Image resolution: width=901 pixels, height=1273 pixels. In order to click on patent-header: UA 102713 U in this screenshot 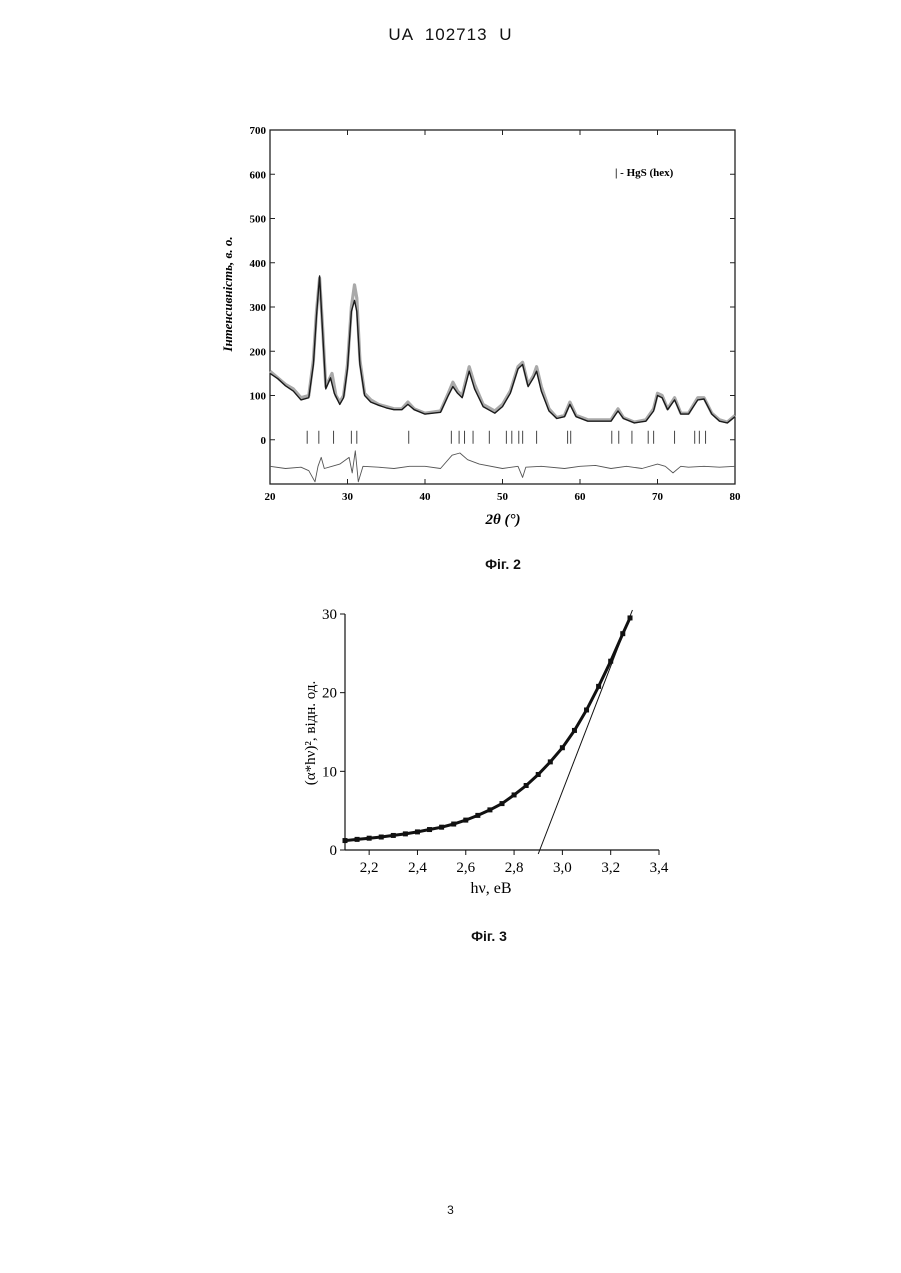, I will do `click(450, 35)`.